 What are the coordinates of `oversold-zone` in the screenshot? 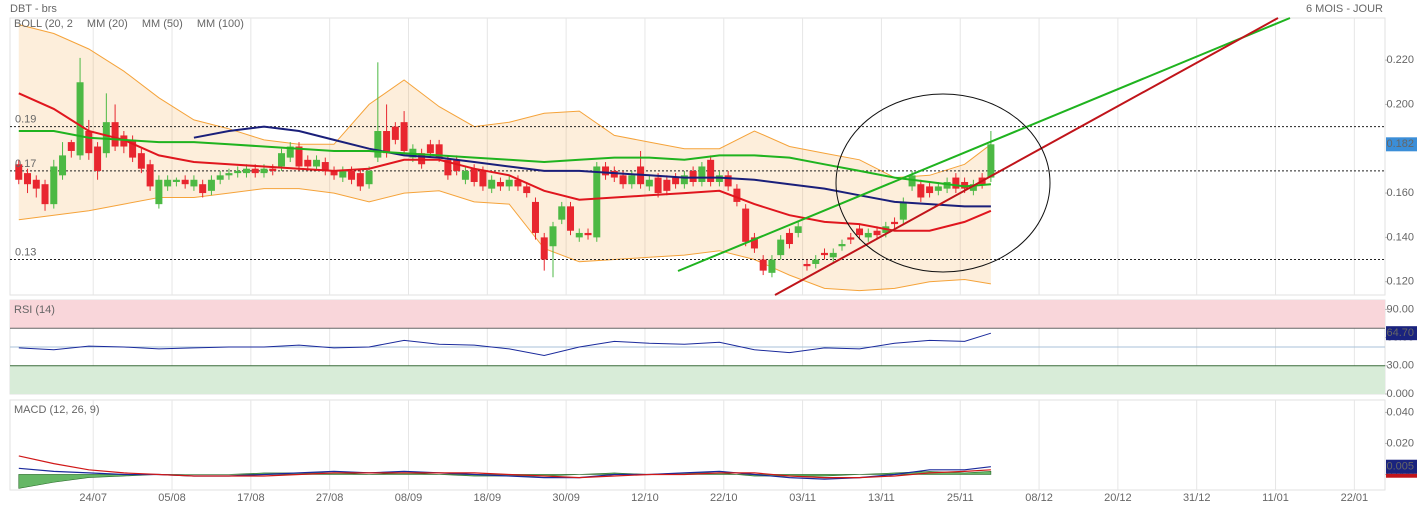 It's located at (697, 379).